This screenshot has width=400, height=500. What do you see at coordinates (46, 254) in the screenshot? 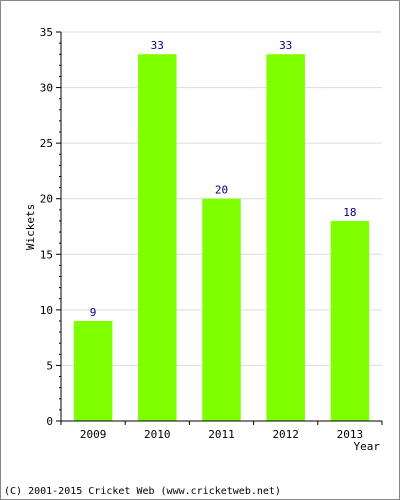
I see `y-tick-label: 15` at bounding box center [46, 254].